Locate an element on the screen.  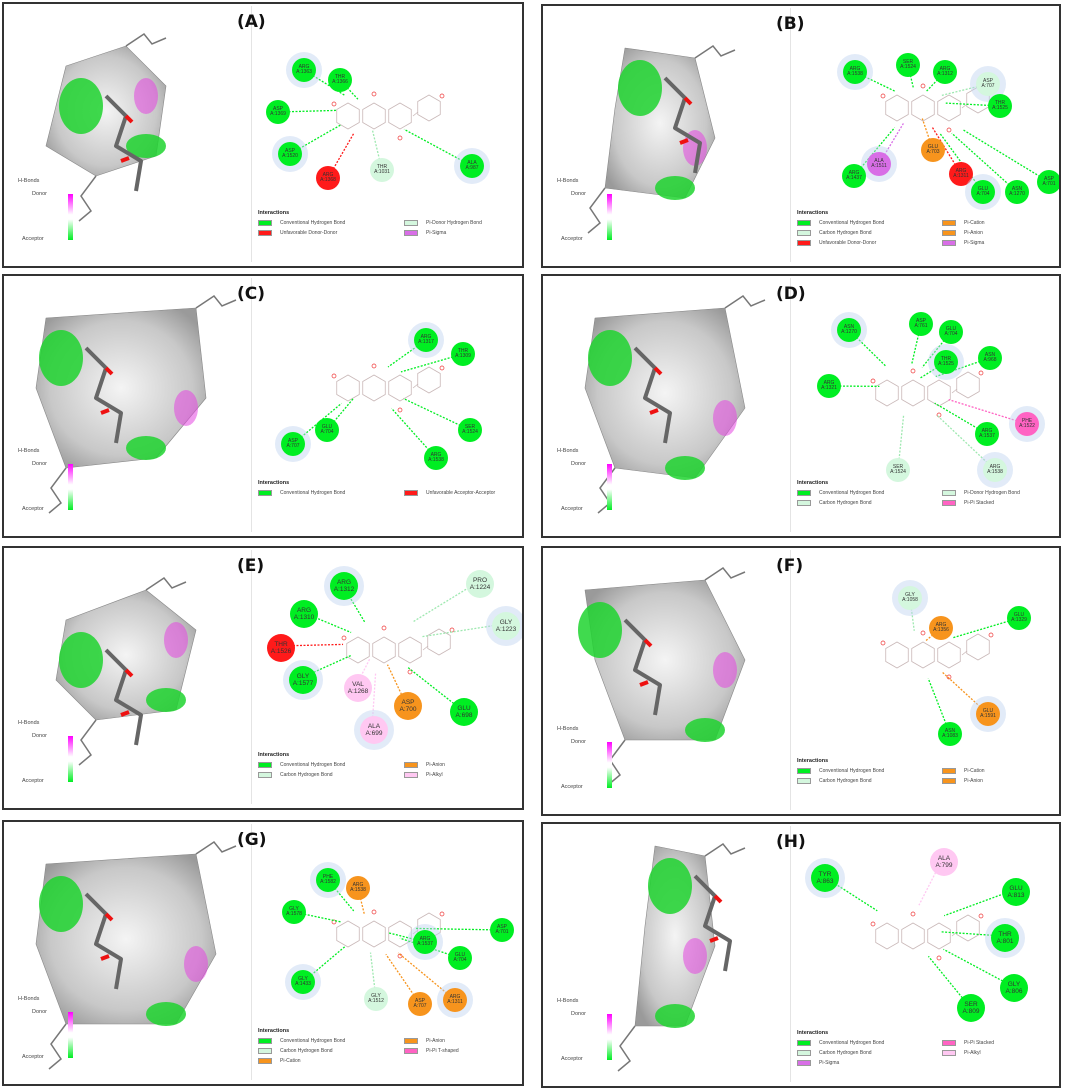
interactions-legend-title: Interactions is located at coordinates (813, 1033).